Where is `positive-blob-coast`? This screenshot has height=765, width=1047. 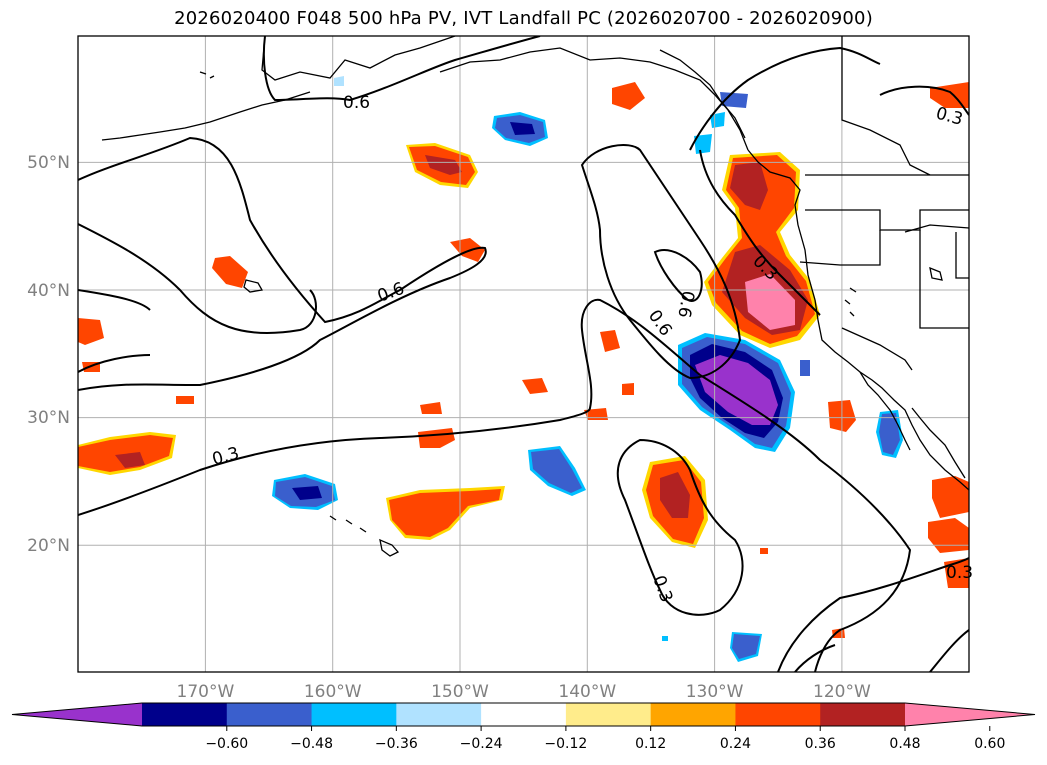
positive-blob-coast is located at coordinates (762, 250).